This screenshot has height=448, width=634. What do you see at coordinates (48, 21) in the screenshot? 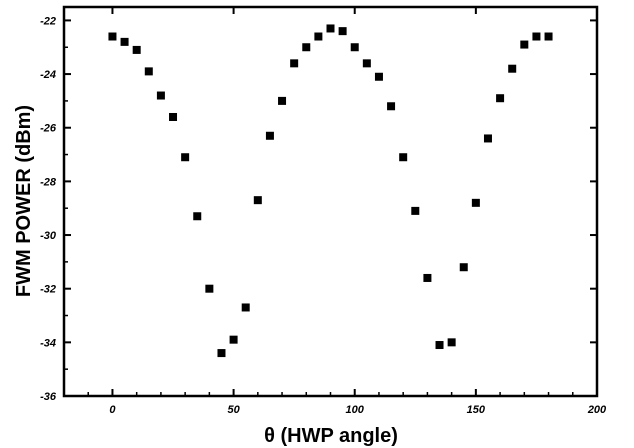
I see `y-tick-label: -22` at bounding box center [48, 21].